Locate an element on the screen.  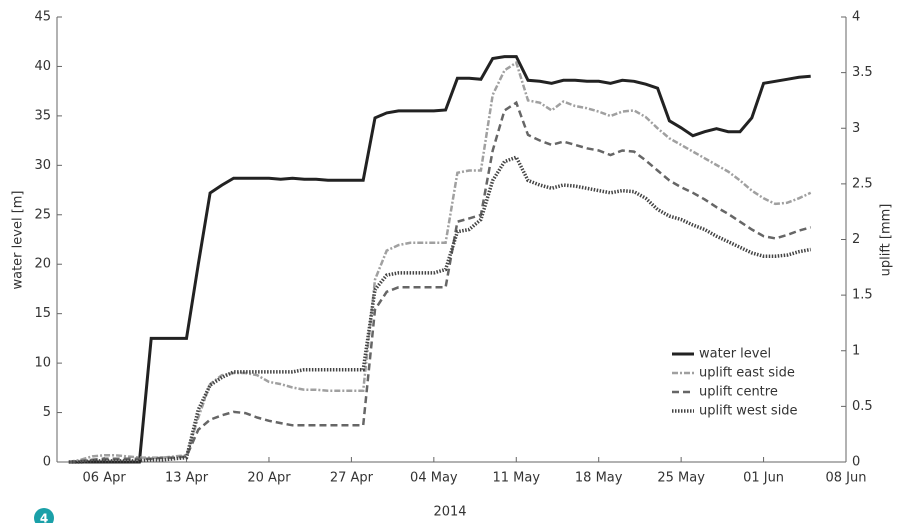
x-axis-label: 2014 is located at coordinates (449, 512).